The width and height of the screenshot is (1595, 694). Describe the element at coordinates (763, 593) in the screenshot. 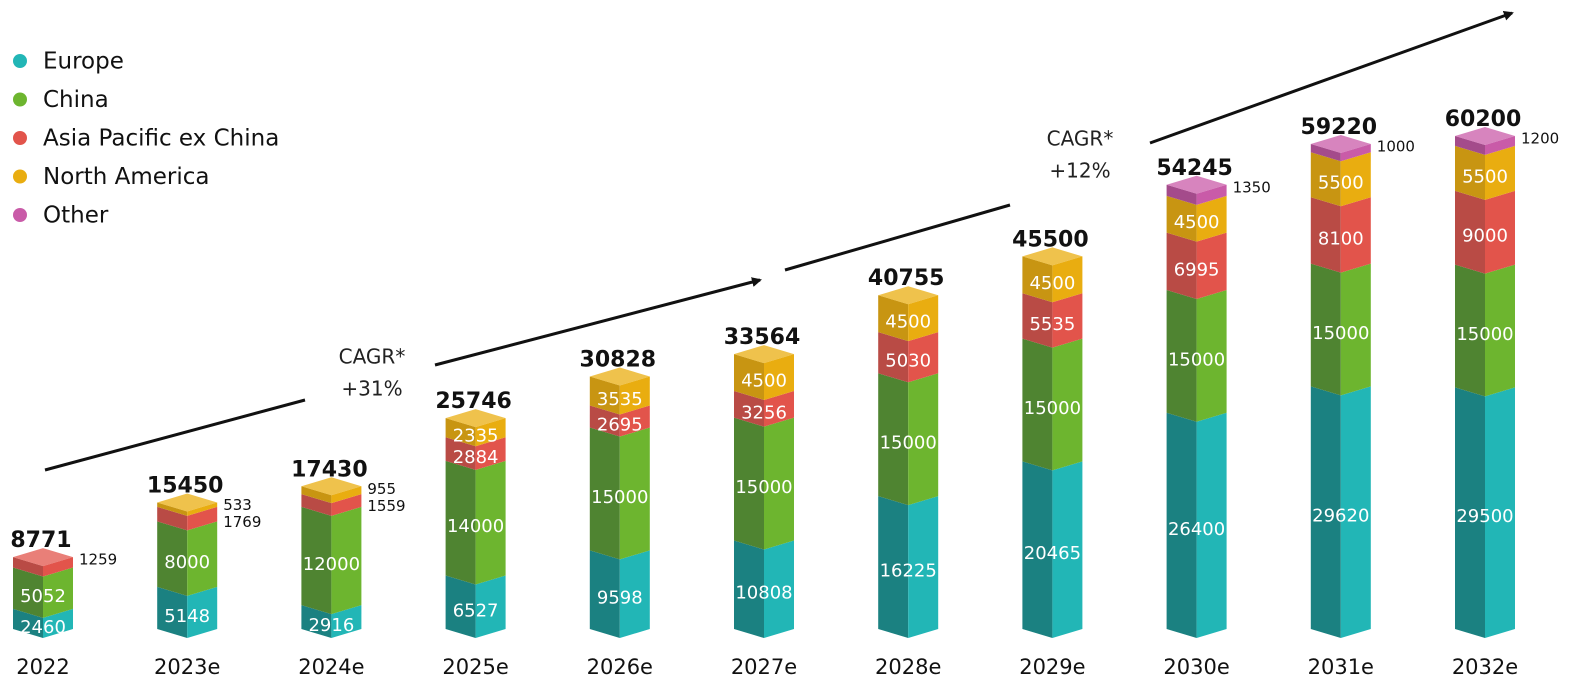

I see `data-label: 10808` at that location.